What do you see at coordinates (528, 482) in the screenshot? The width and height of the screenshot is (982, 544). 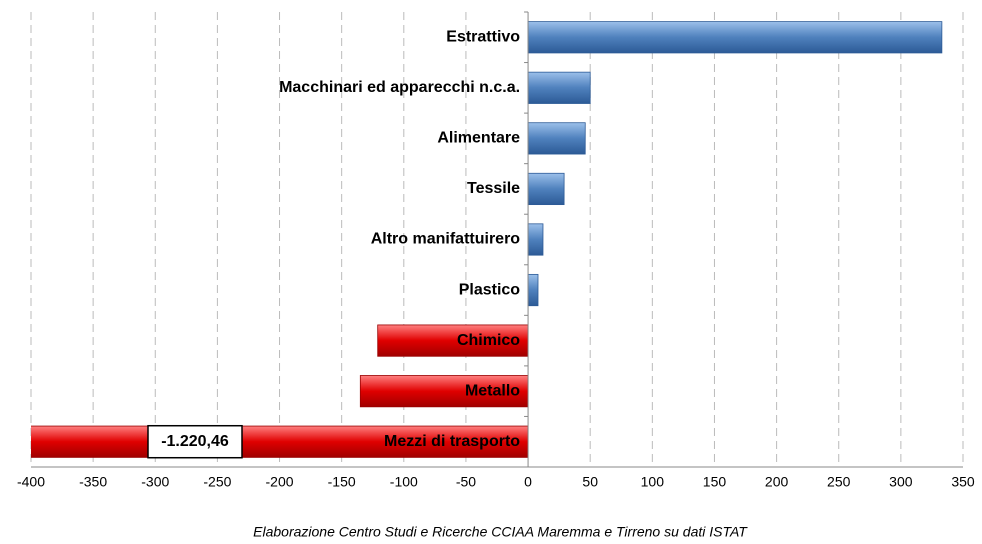 I see `x-tick-label: 0` at bounding box center [528, 482].